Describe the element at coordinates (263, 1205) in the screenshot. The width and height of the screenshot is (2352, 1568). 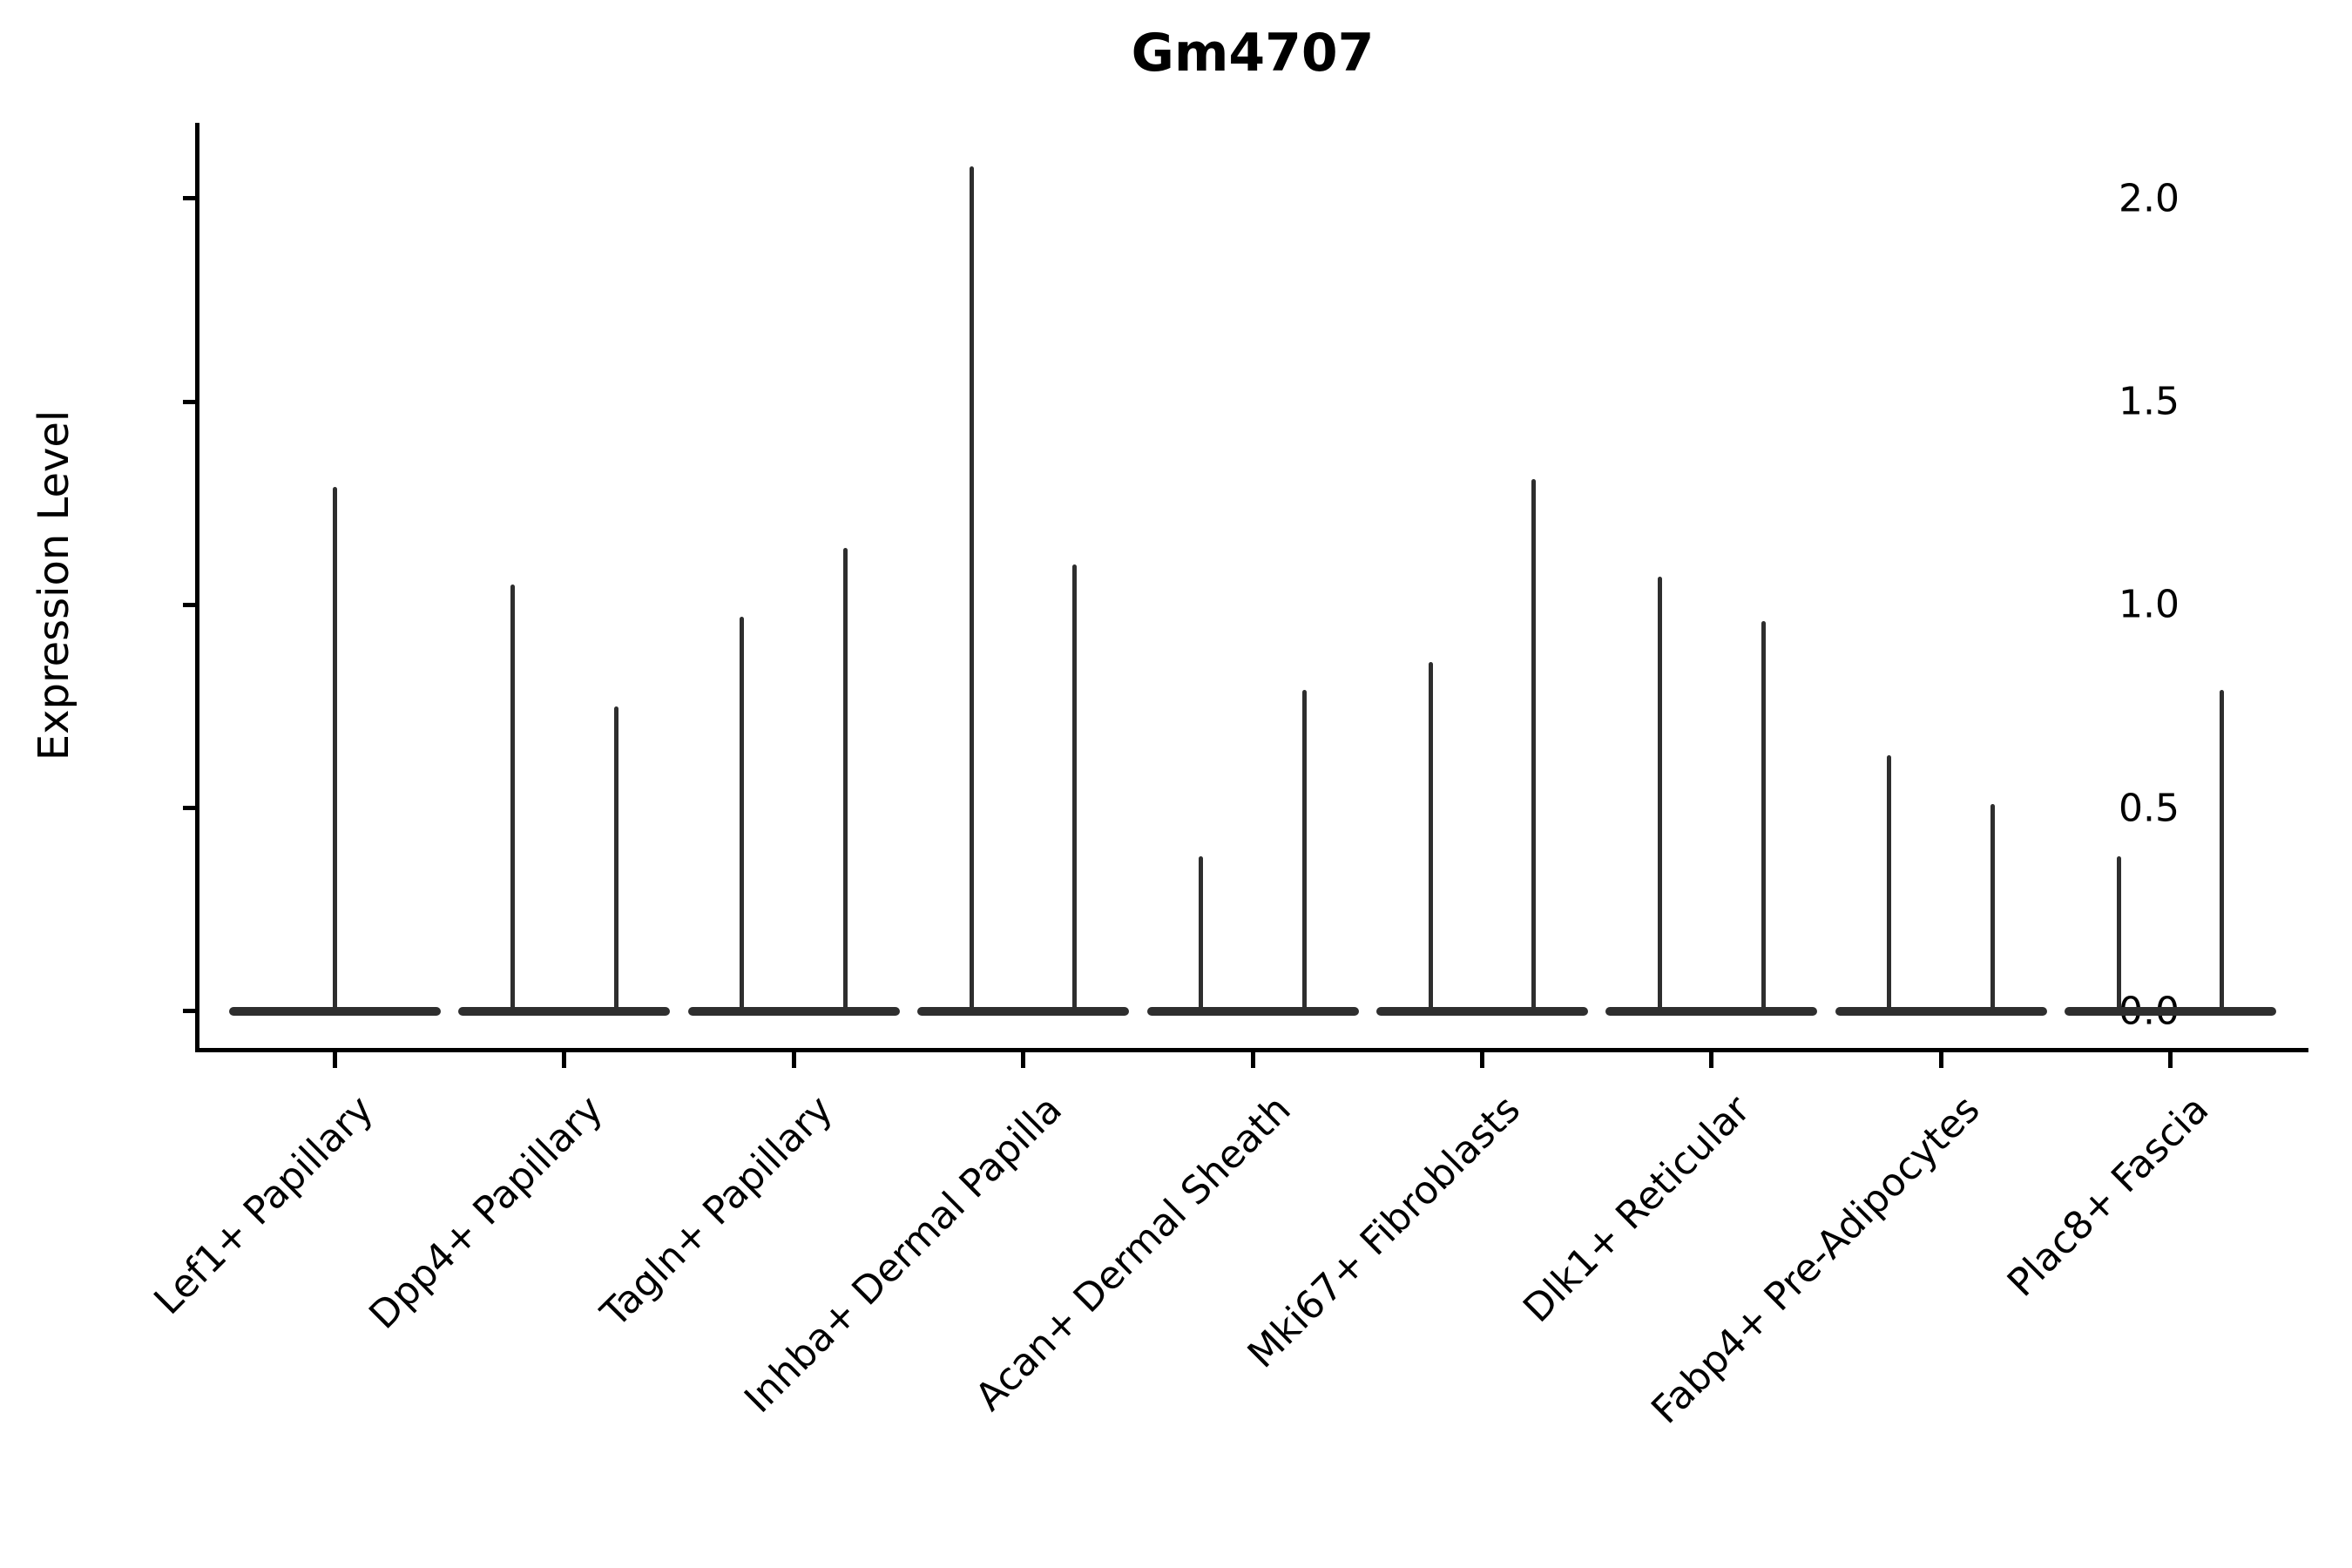
I see `x-tick-label: Lef1+ Papillary` at that location.